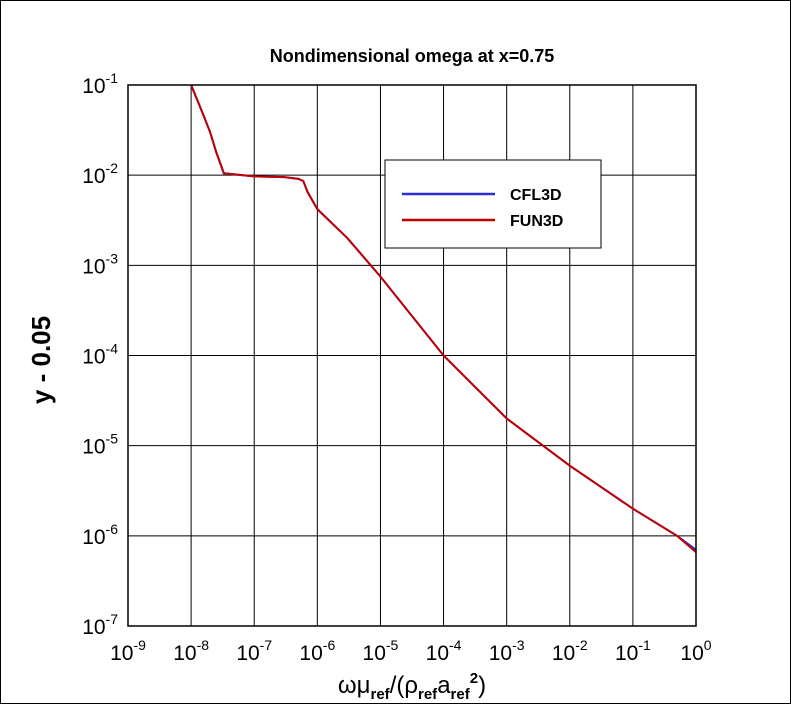  What do you see at coordinates (100, 535) in the screenshot?
I see `y-tick-label: 10⁻⁶` at bounding box center [100, 535].